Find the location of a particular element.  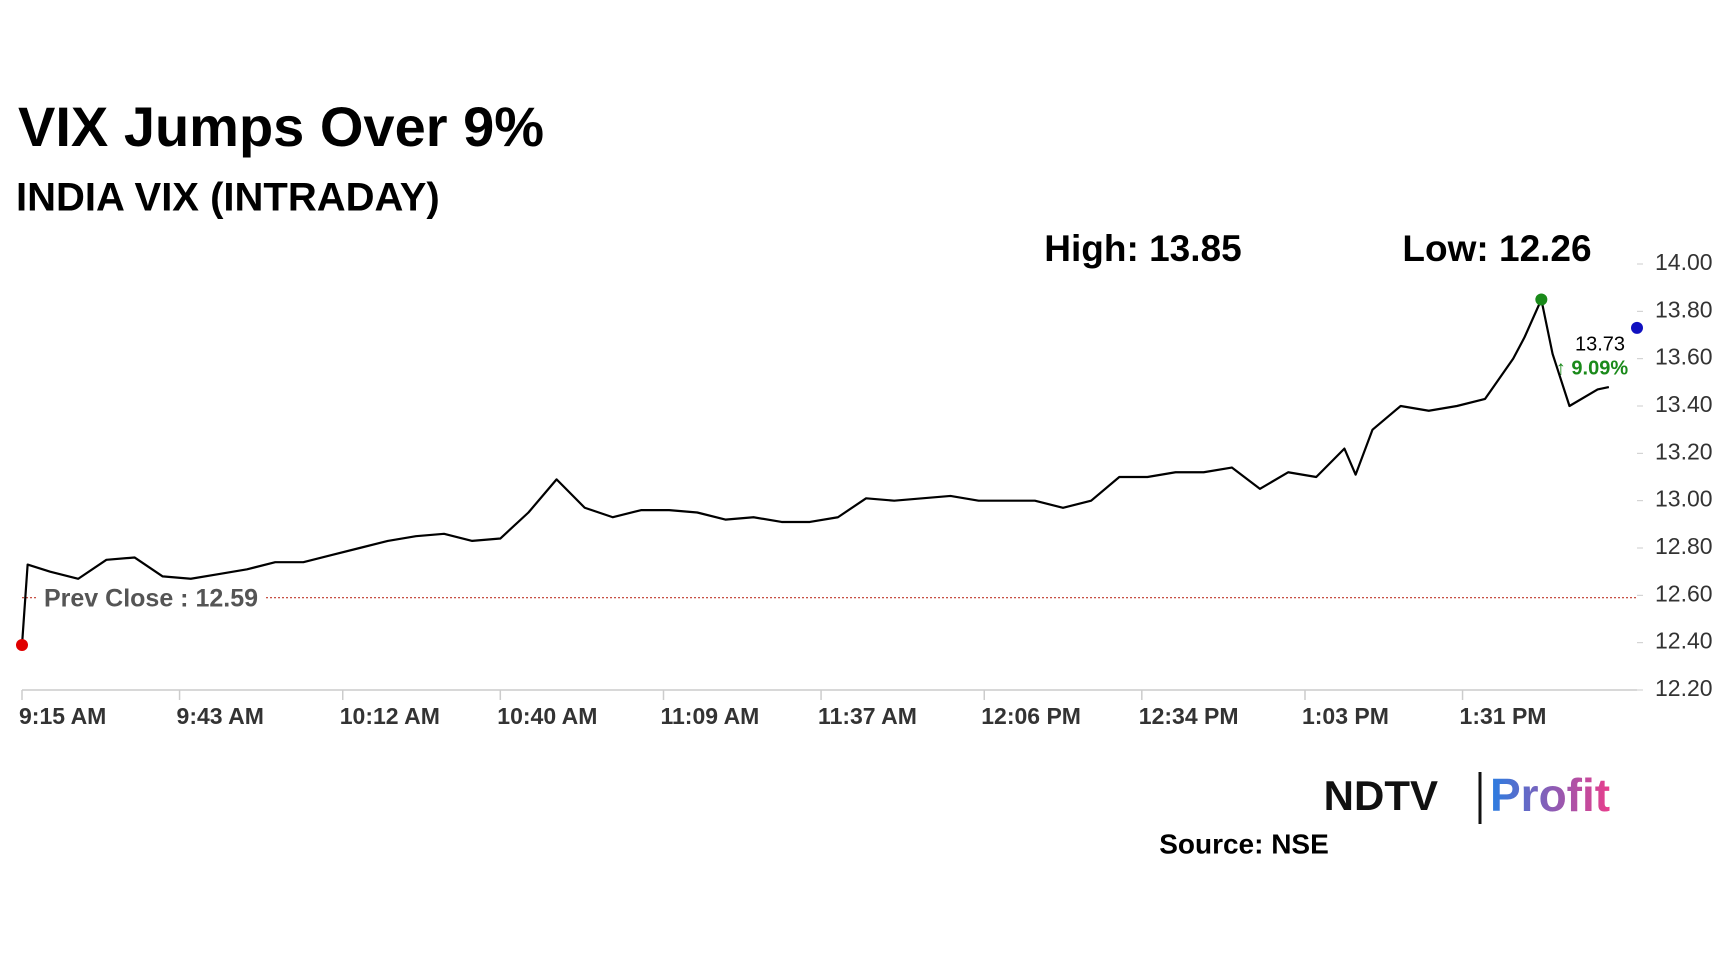

x-tick-label: 10:12 AM is located at coordinates (390, 716).